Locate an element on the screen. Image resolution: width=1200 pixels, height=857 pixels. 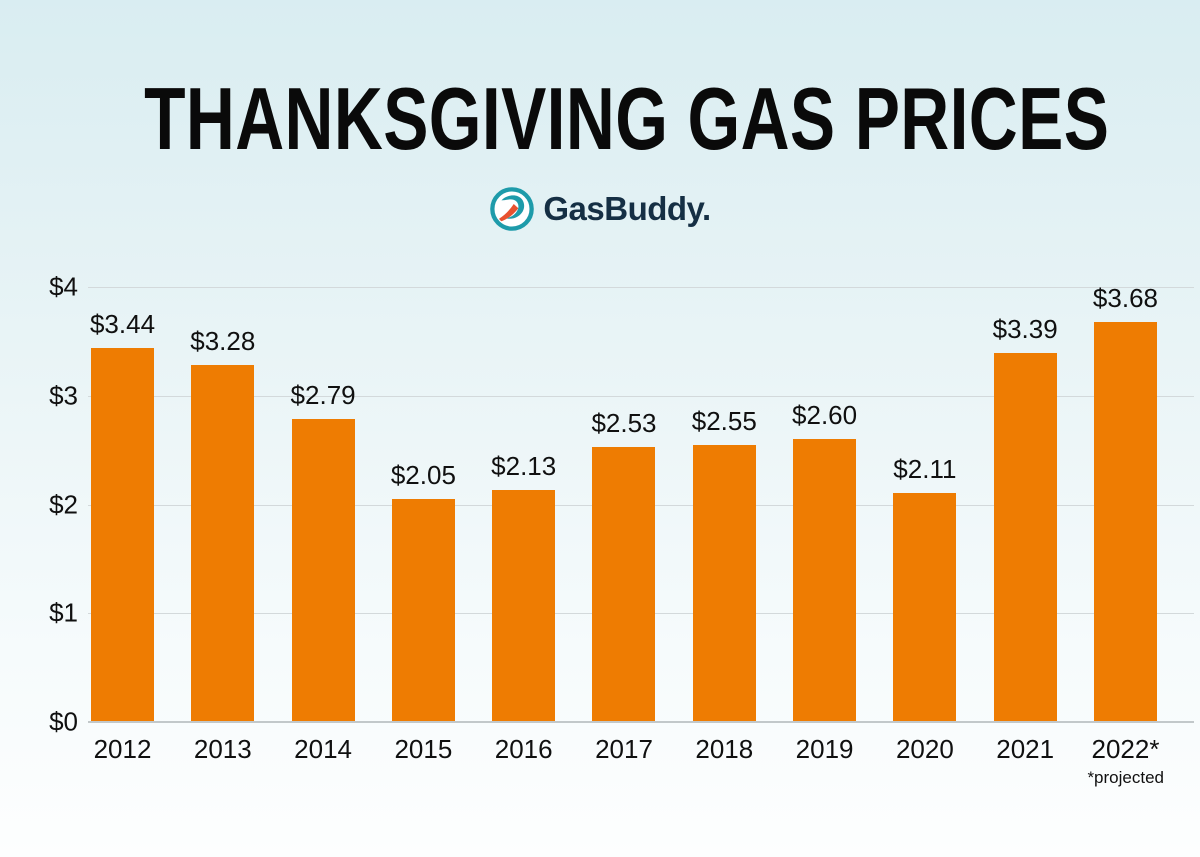
bar-group: $2.05 2015 is located at coordinates (423, 525).